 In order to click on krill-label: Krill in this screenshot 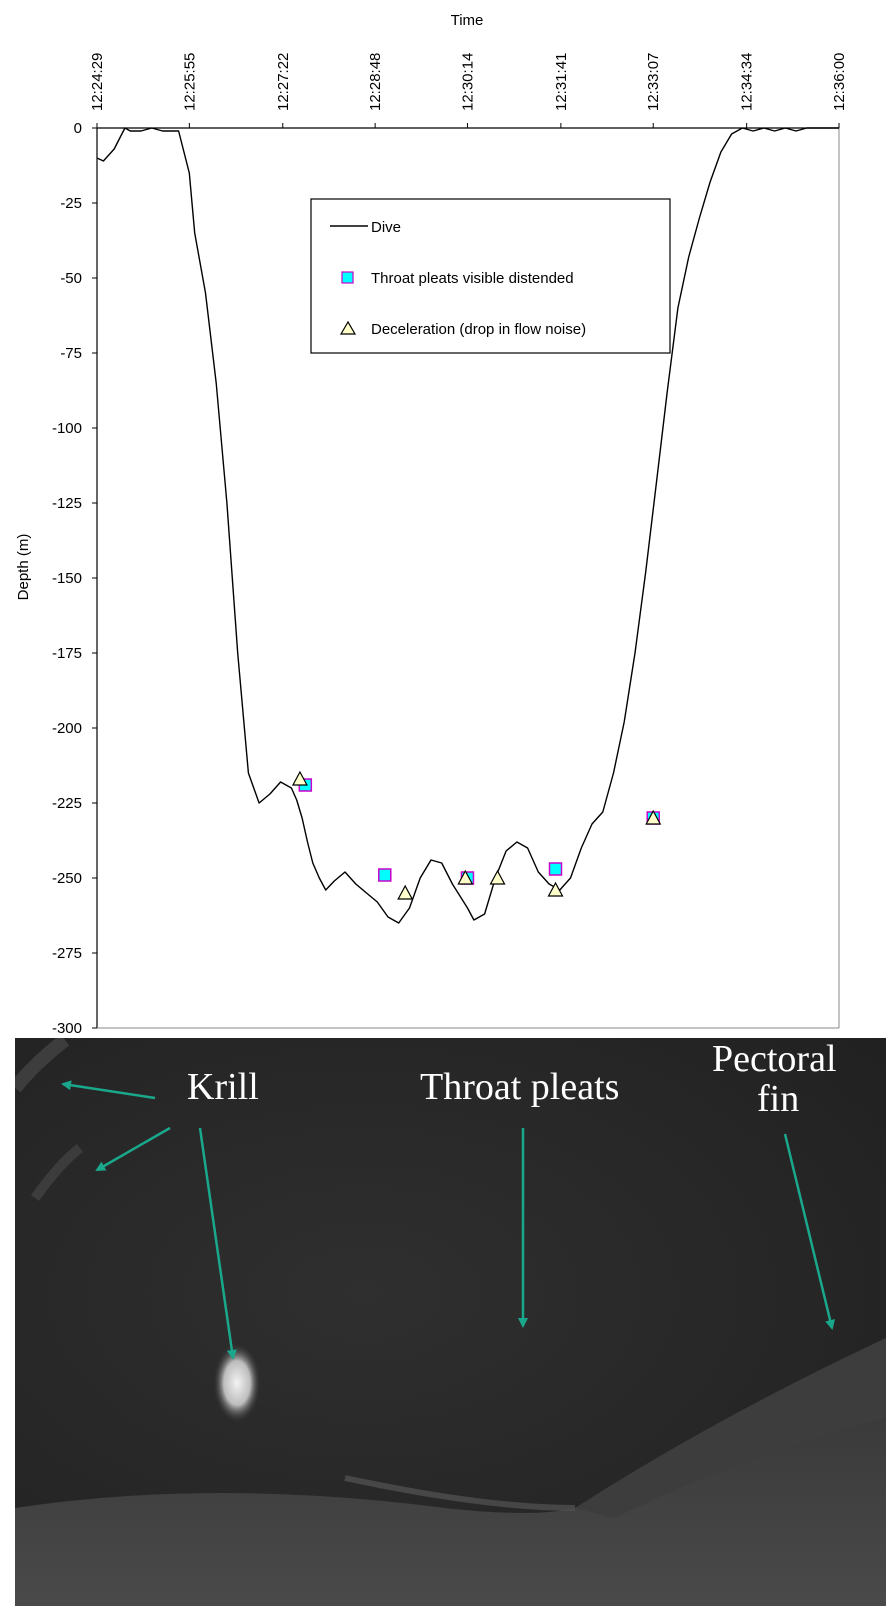, I will do `click(223, 1087)`.